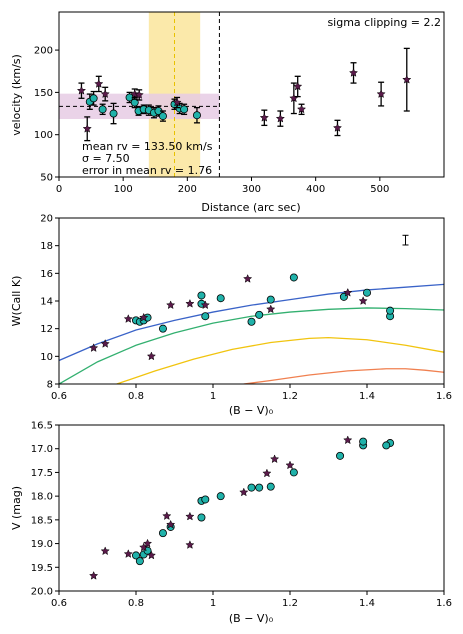  What do you see at coordinates (42, 592) in the screenshot?
I see `y-tick-label: 20.0` at bounding box center [42, 592].